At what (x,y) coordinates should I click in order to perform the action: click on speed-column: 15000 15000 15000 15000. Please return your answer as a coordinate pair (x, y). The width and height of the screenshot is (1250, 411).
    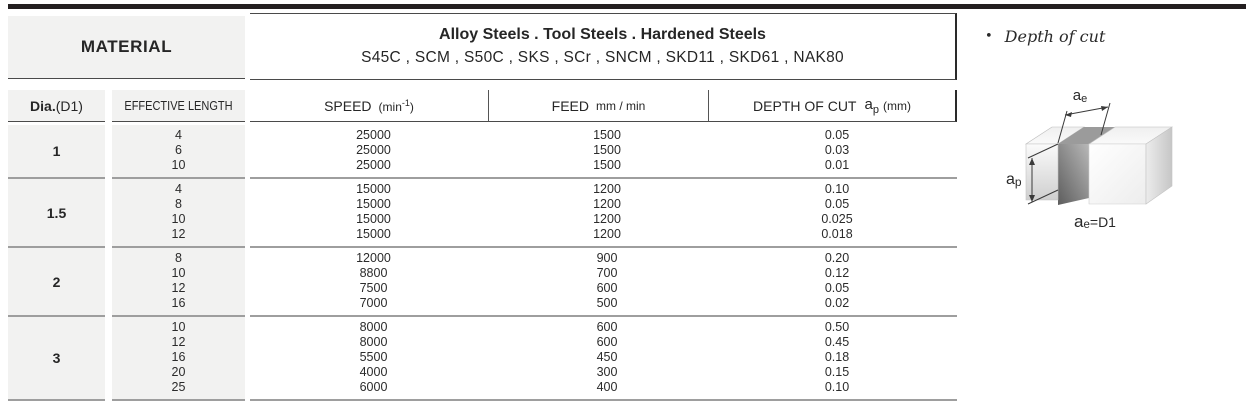
    Looking at the image, I should click on (373, 213).